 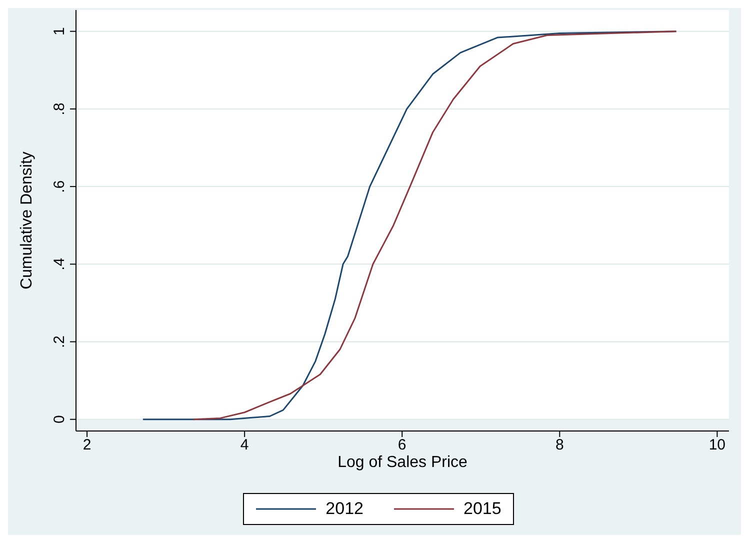 What do you see at coordinates (87, 445) in the screenshot?
I see `x-tick-label: 2` at bounding box center [87, 445].